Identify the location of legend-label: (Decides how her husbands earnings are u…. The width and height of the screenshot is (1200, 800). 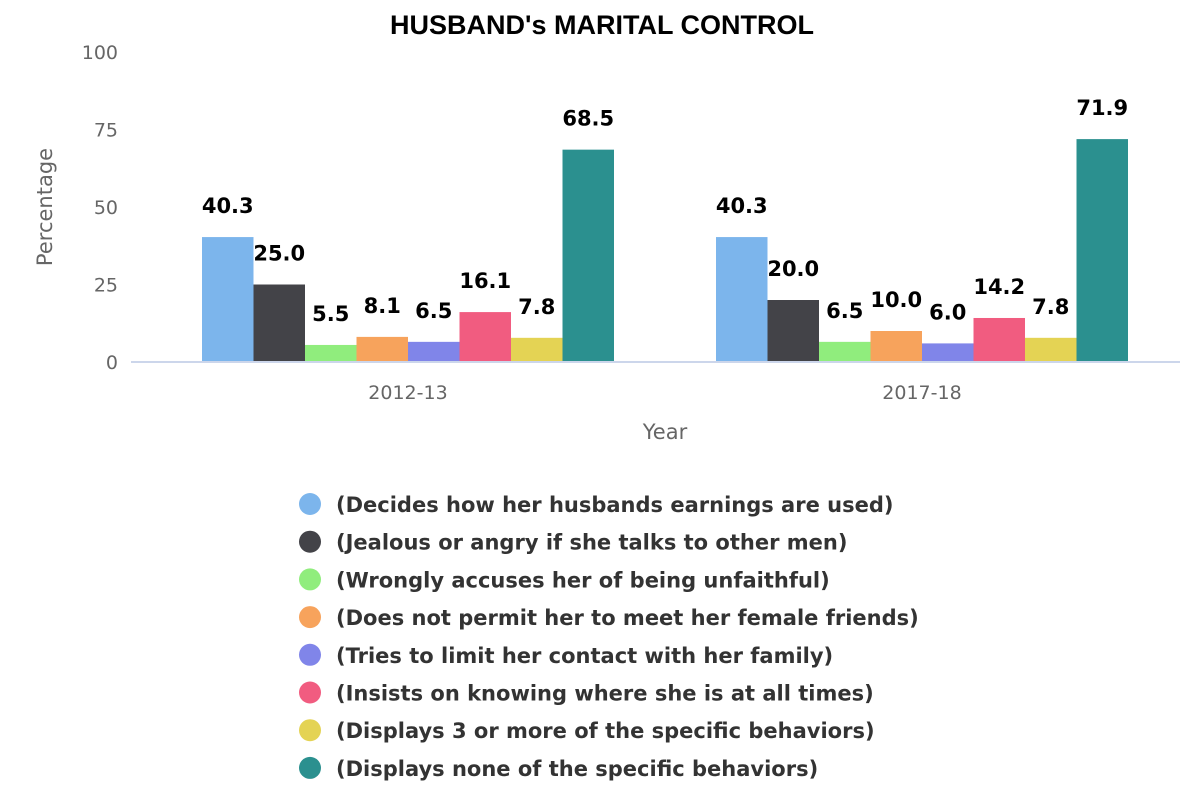
(614, 505).